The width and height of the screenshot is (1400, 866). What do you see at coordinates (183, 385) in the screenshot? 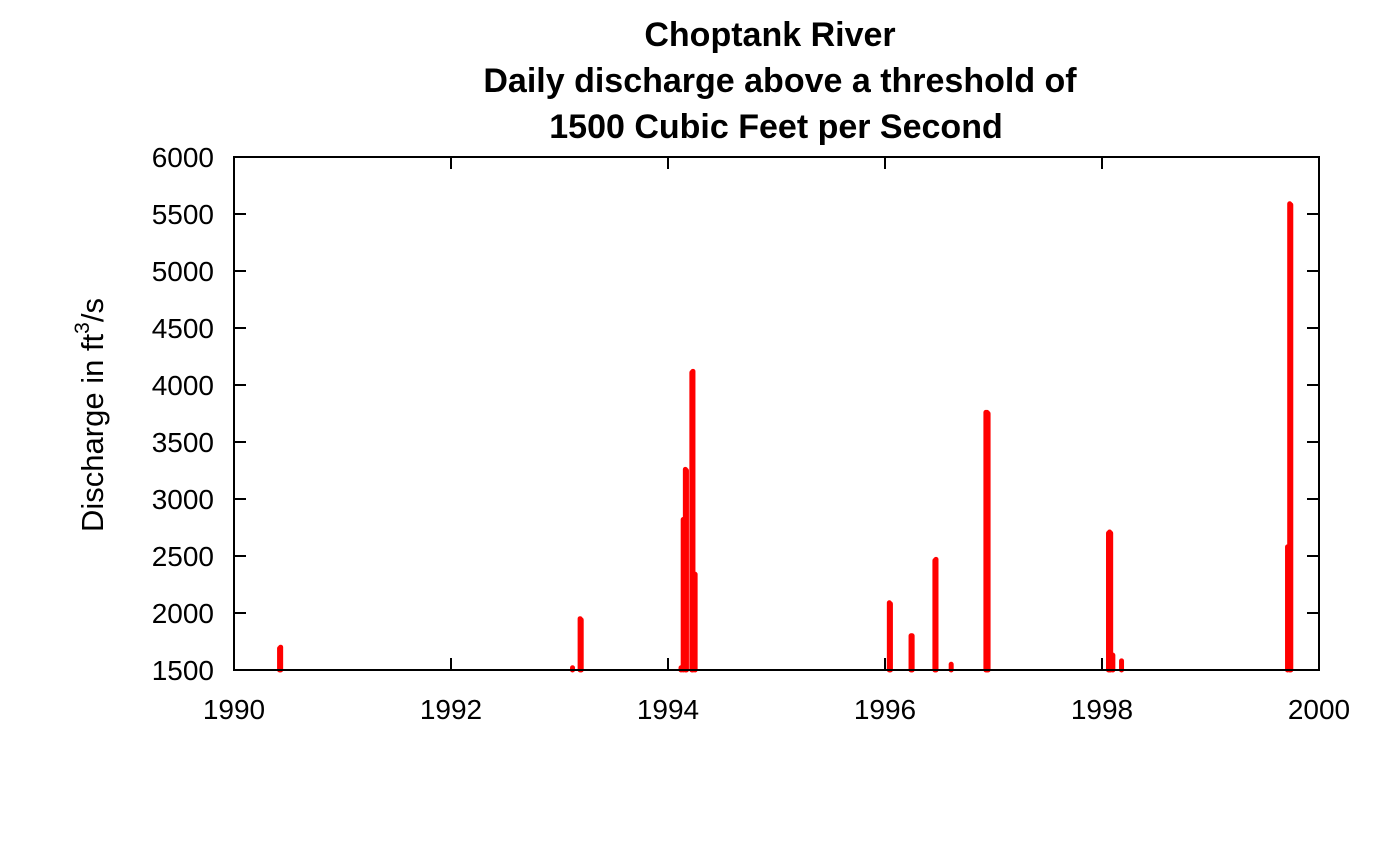
I see `y-tick-label: 4000` at bounding box center [183, 385].